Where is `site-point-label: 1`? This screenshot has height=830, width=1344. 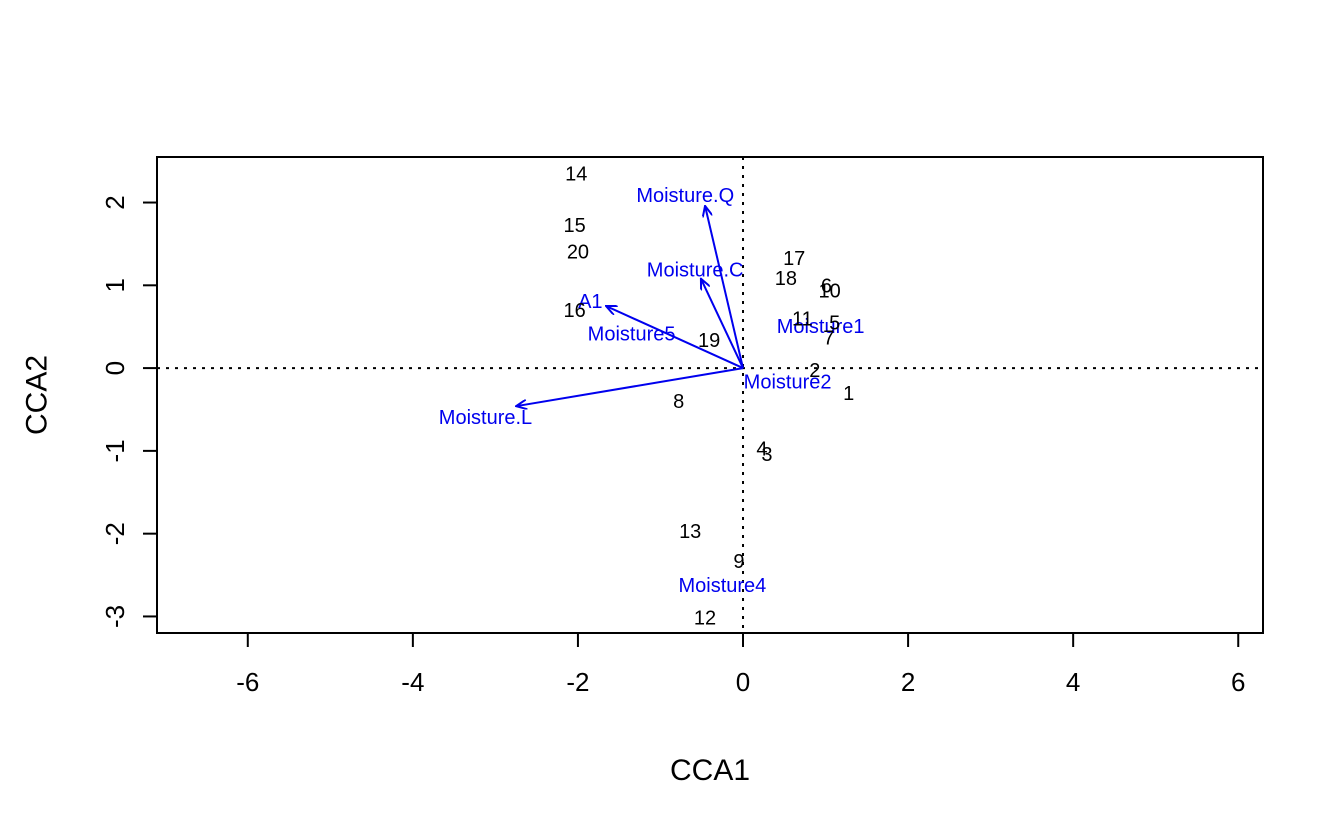
site-point-label: 1 is located at coordinates (848, 394).